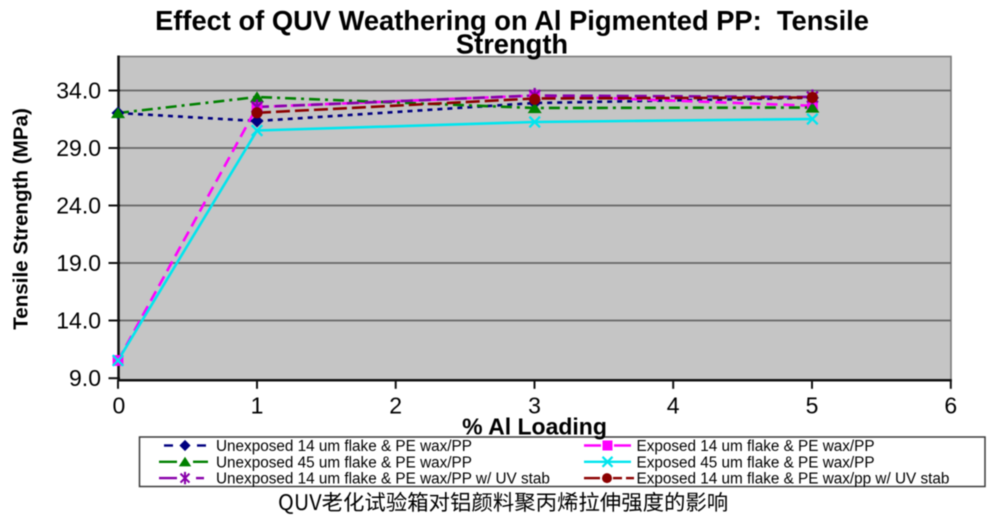  What do you see at coordinates (78, 206) in the screenshot?
I see `svg-text: 24.0` at bounding box center [78, 206].